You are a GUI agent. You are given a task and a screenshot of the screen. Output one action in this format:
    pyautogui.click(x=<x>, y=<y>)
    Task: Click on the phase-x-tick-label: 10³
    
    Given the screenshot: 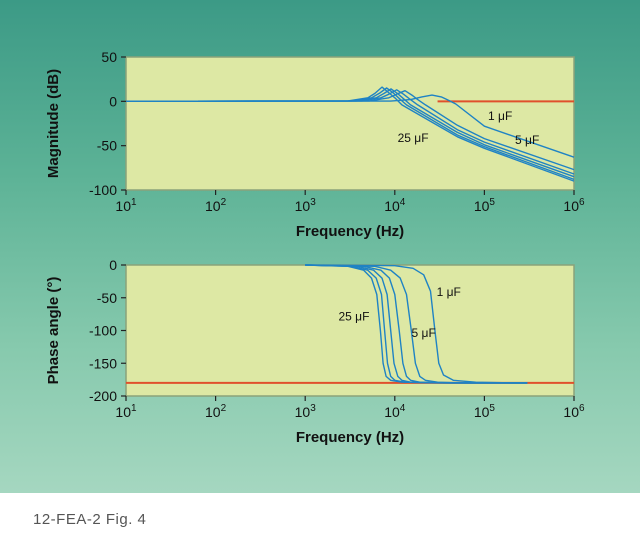 What is the action you would take?
    pyautogui.click(x=306, y=411)
    